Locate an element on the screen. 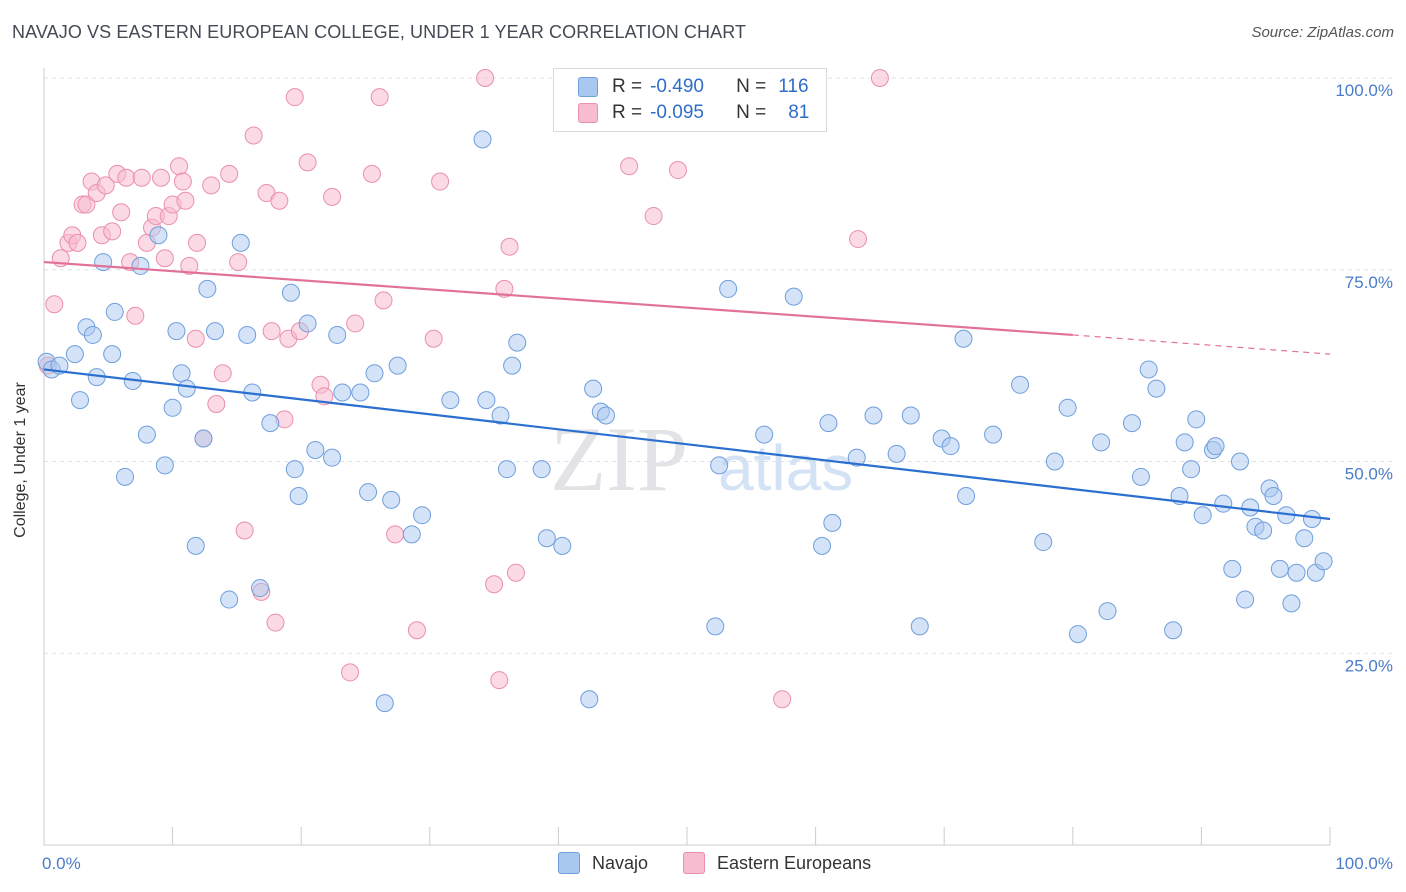  legend-item-eastern: Eastern Europeans is located at coordinates (777, 863).